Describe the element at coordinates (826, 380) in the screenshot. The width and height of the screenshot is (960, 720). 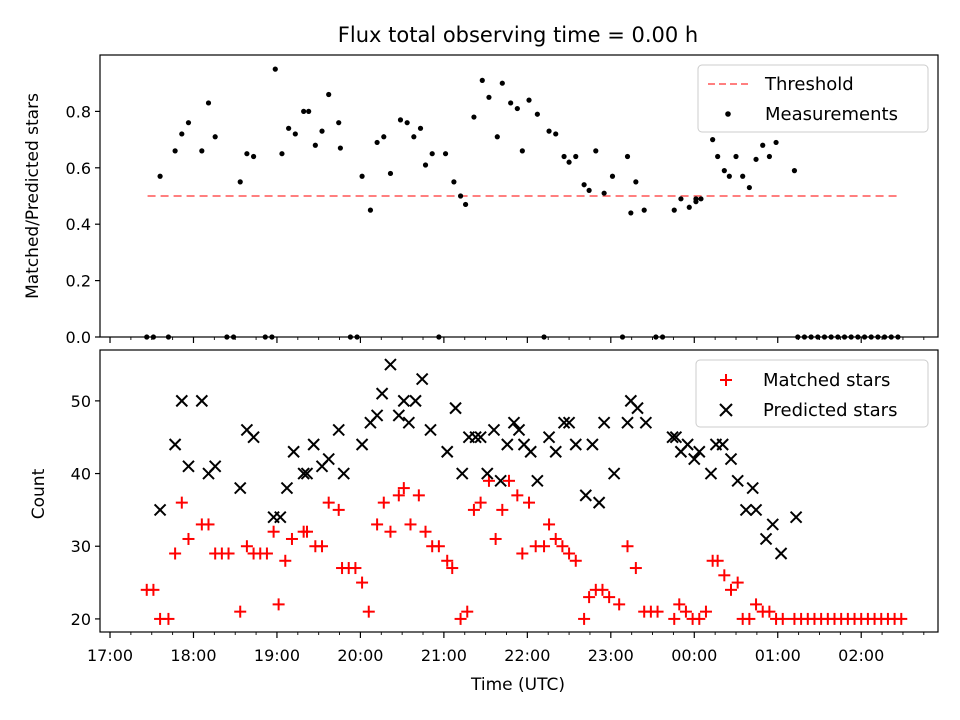
I see `legend-matched-label: Matched stars` at that location.